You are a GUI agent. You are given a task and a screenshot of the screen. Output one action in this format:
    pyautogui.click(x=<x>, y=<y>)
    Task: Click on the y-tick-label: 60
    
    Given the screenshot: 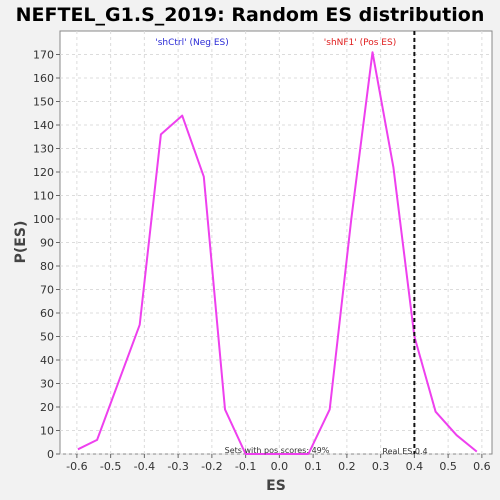 What is the action you would take?
    pyautogui.click(x=47, y=313)
    